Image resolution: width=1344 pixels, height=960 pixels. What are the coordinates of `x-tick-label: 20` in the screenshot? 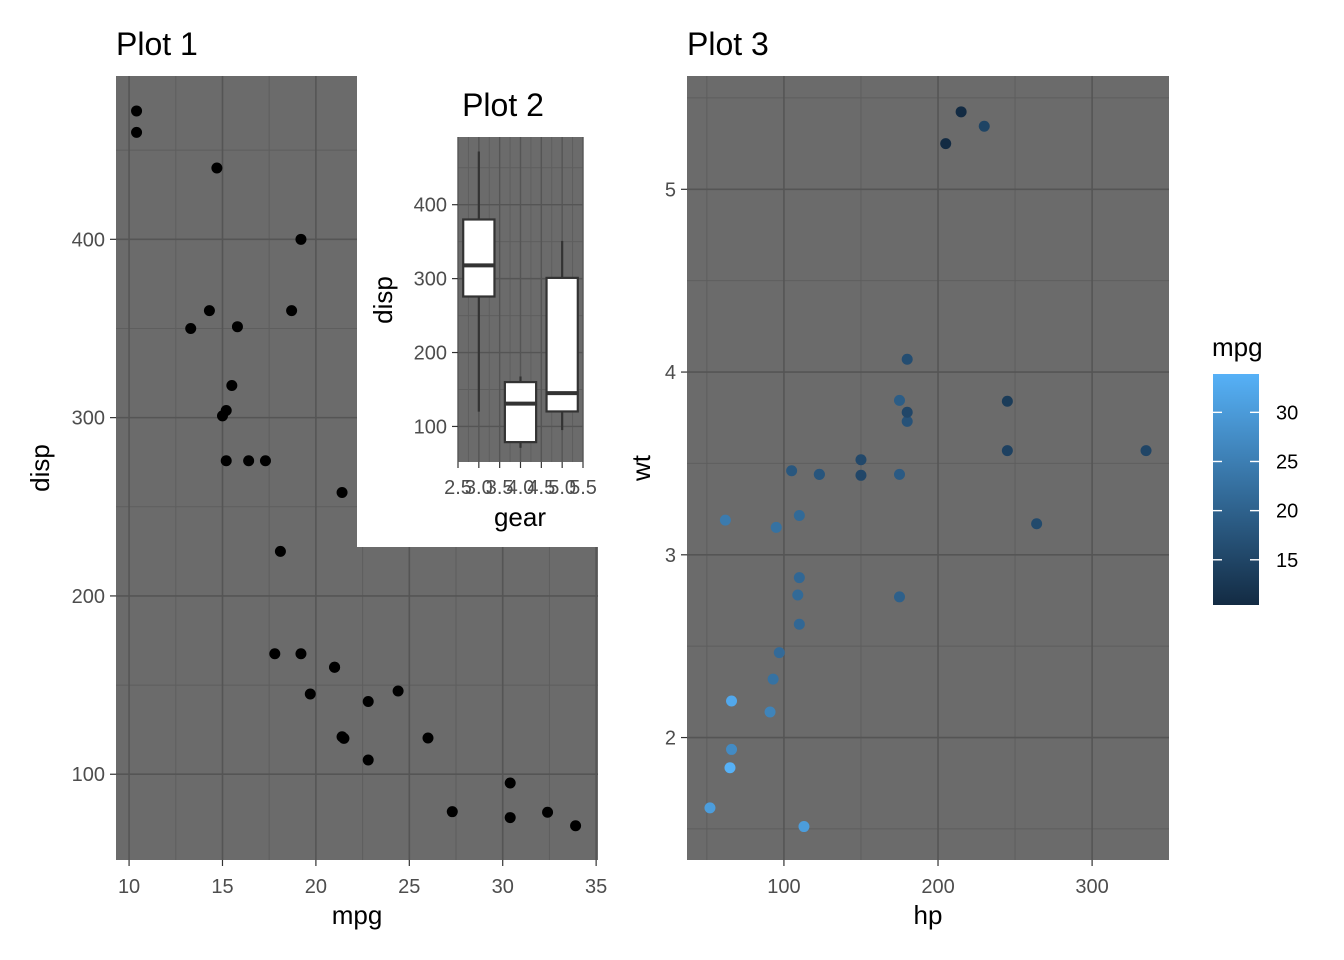 It's located at (316, 887).